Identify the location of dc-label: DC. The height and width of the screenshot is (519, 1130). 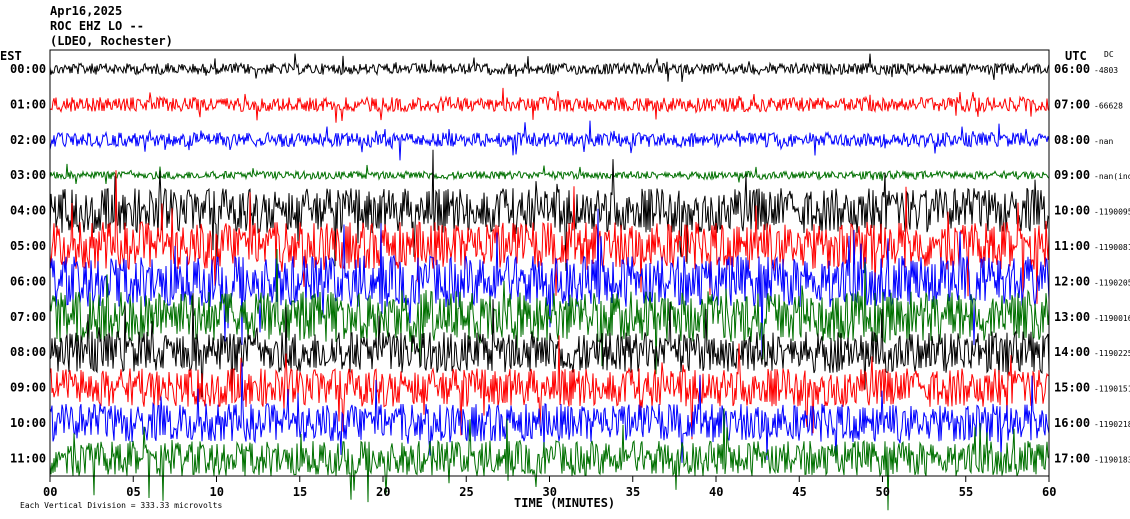
(1109, 54).